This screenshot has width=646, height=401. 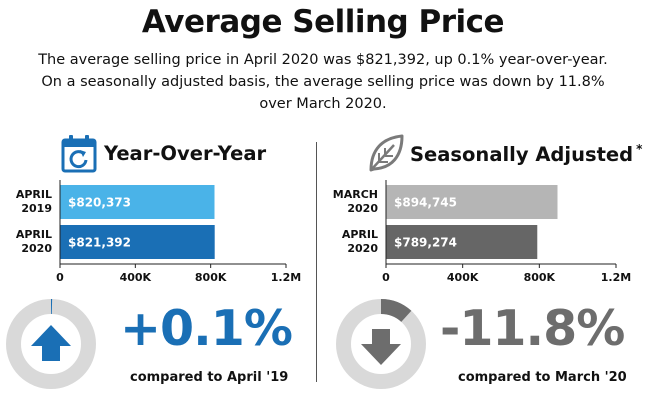 I want to click on yoy-change-value: +0.1%, so click(x=206, y=328).